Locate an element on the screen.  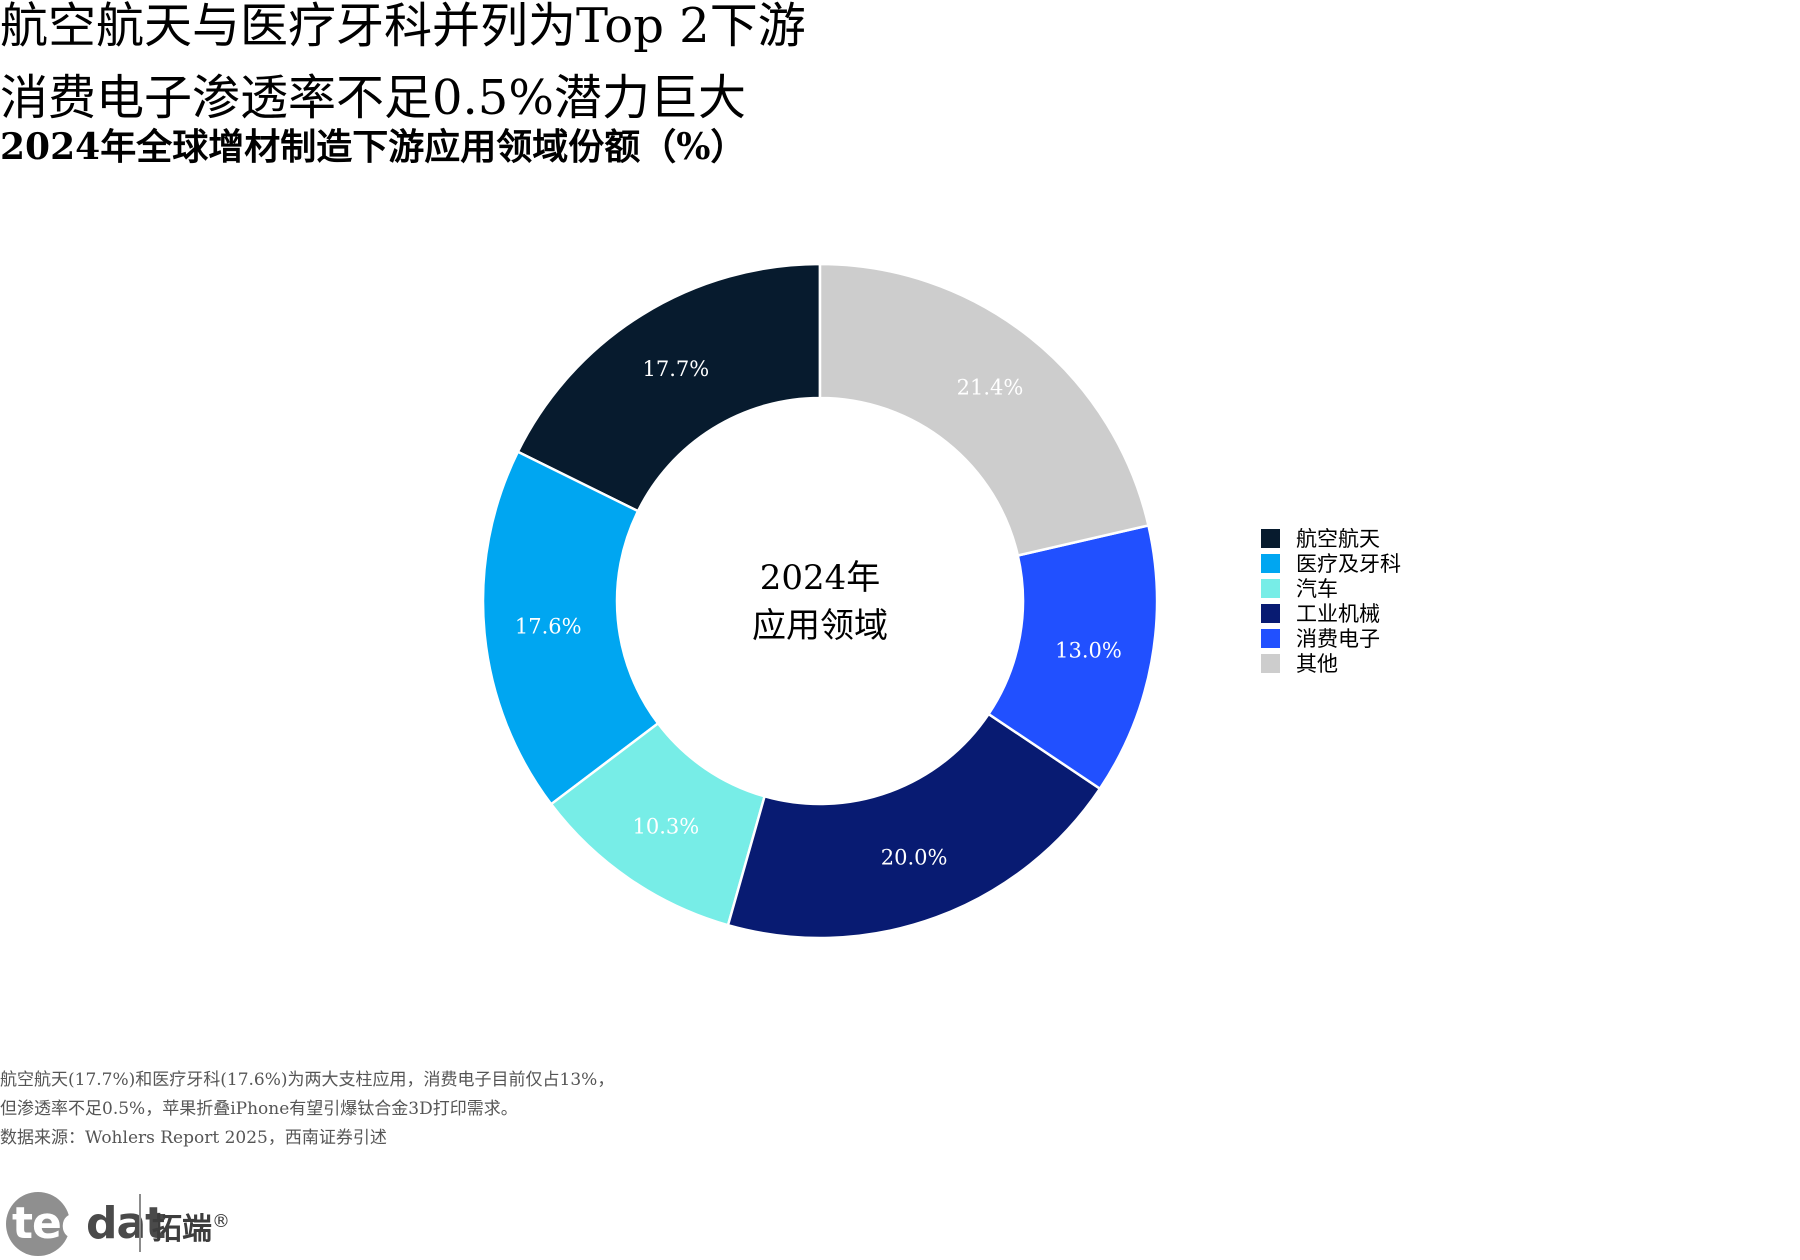
slice-label-3: 20.0% is located at coordinates (914, 857).